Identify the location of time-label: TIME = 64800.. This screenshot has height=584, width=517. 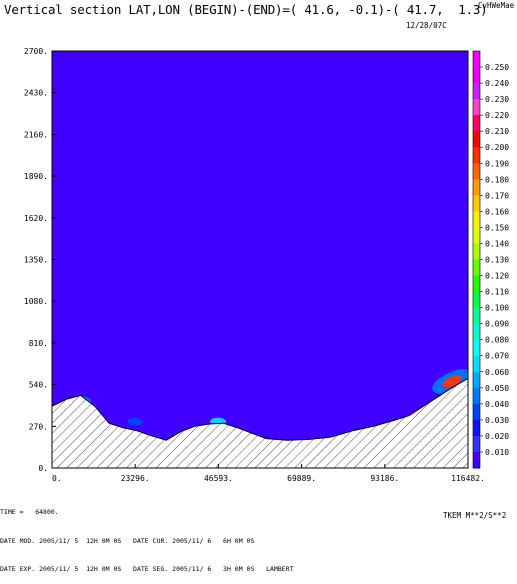
(29, 512).